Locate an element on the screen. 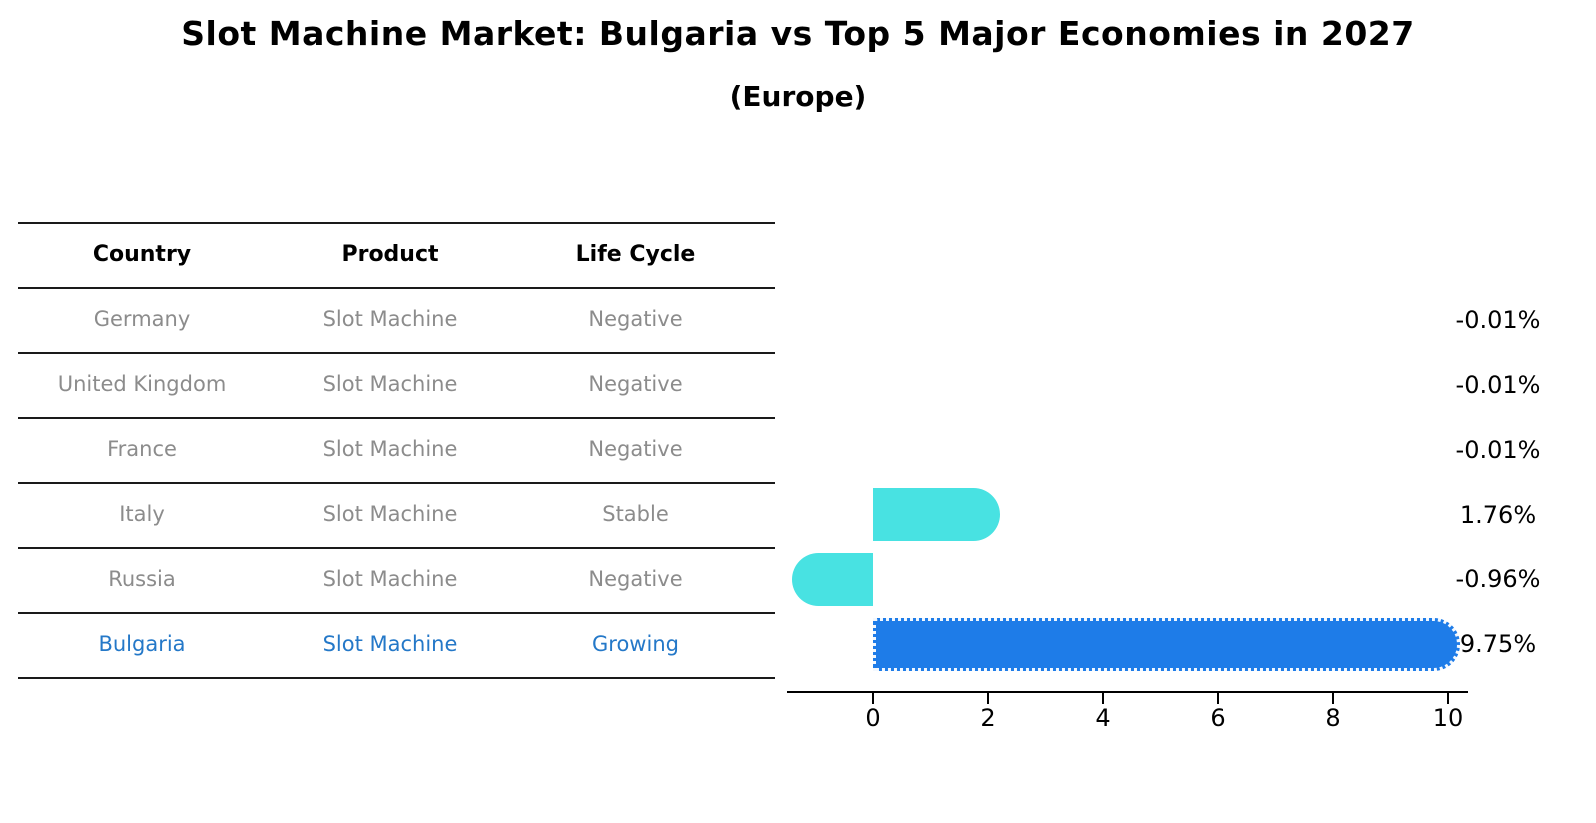 This screenshot has height=823, width=1596. cell-life-cycle: Stable is located at coordinates (635, 514).